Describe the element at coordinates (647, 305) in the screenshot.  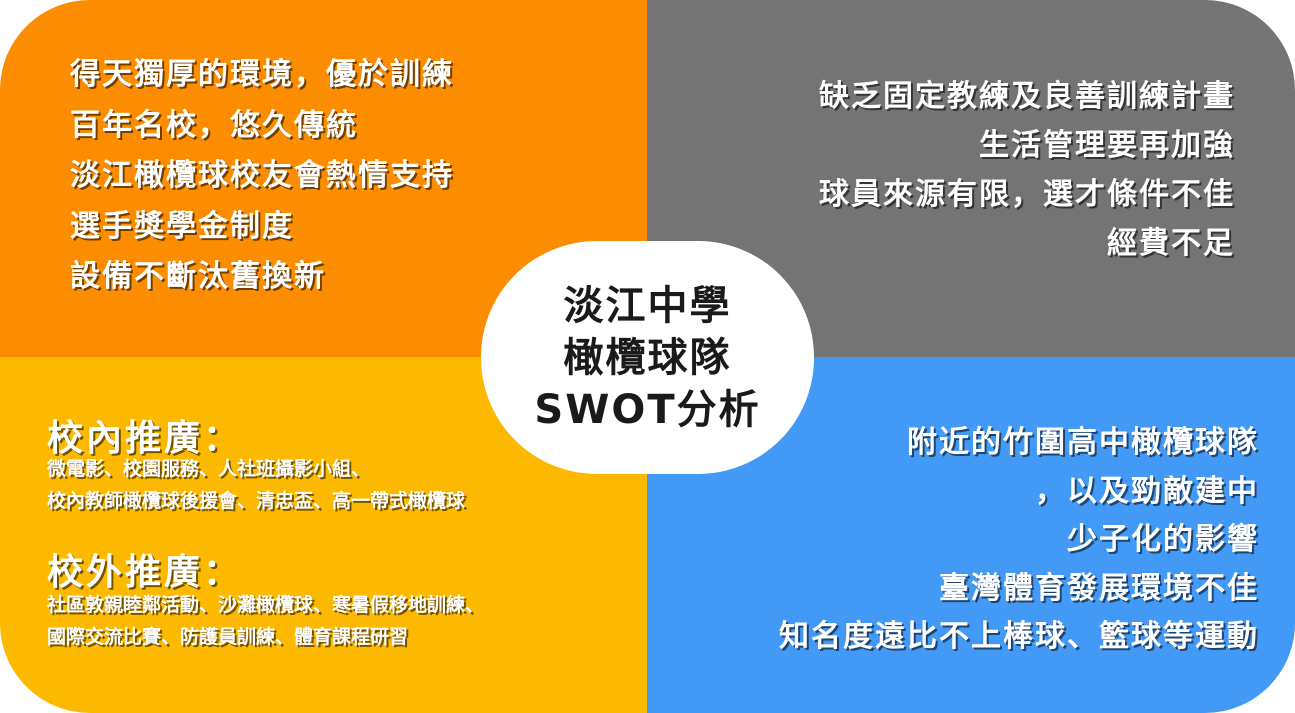
I see `center-title-line: 淡江中學` at that location.